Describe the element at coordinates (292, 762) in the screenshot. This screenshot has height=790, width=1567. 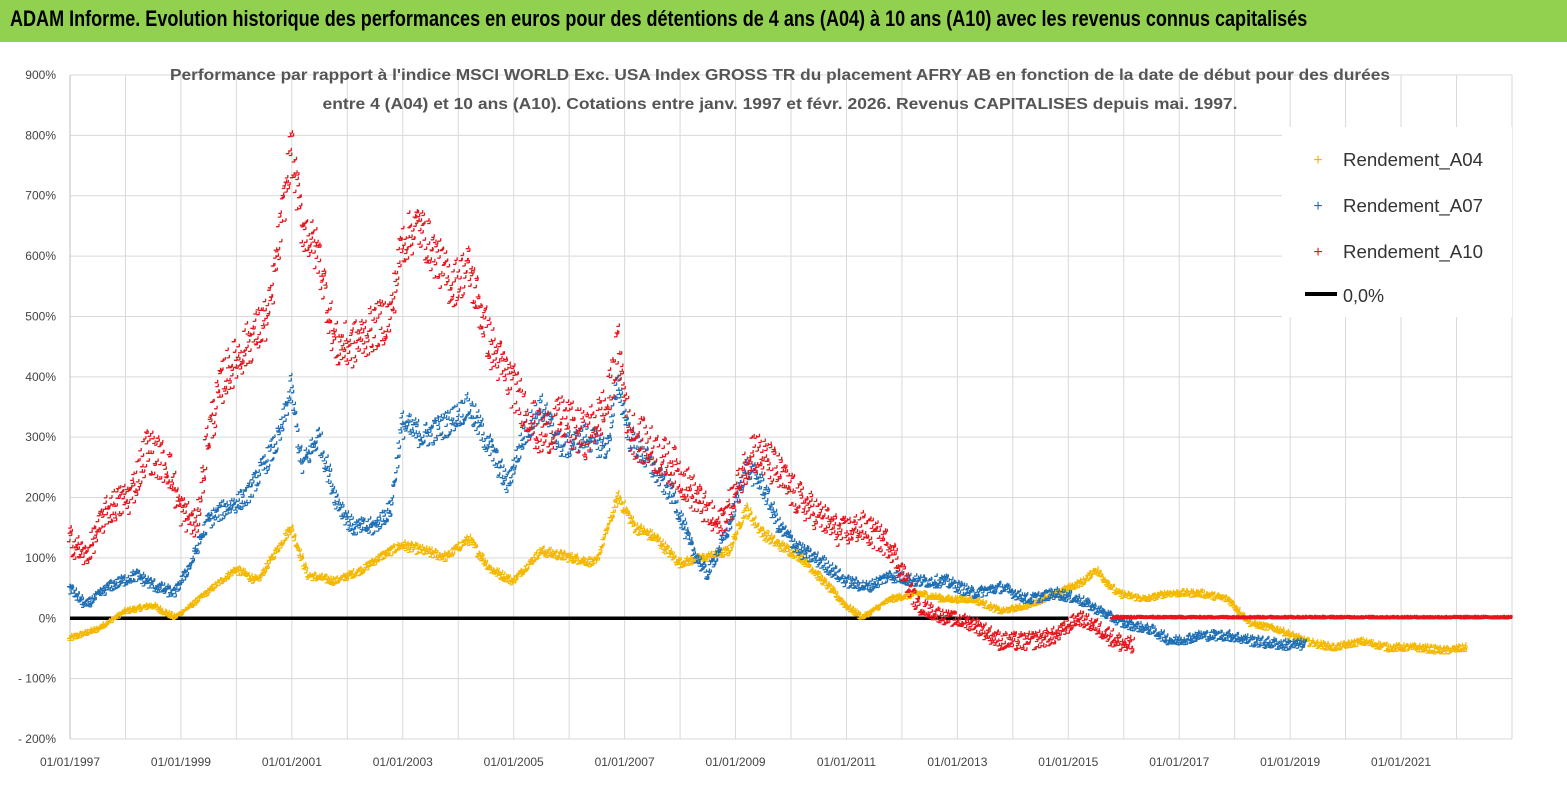
I see `x-tick-label: 01/01/2001` at that location.